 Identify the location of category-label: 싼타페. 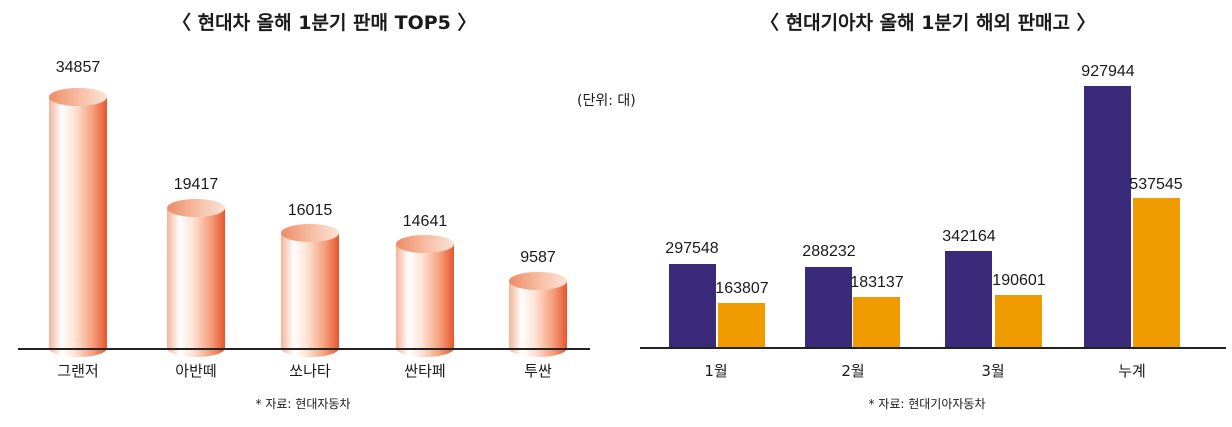
(425, 371).